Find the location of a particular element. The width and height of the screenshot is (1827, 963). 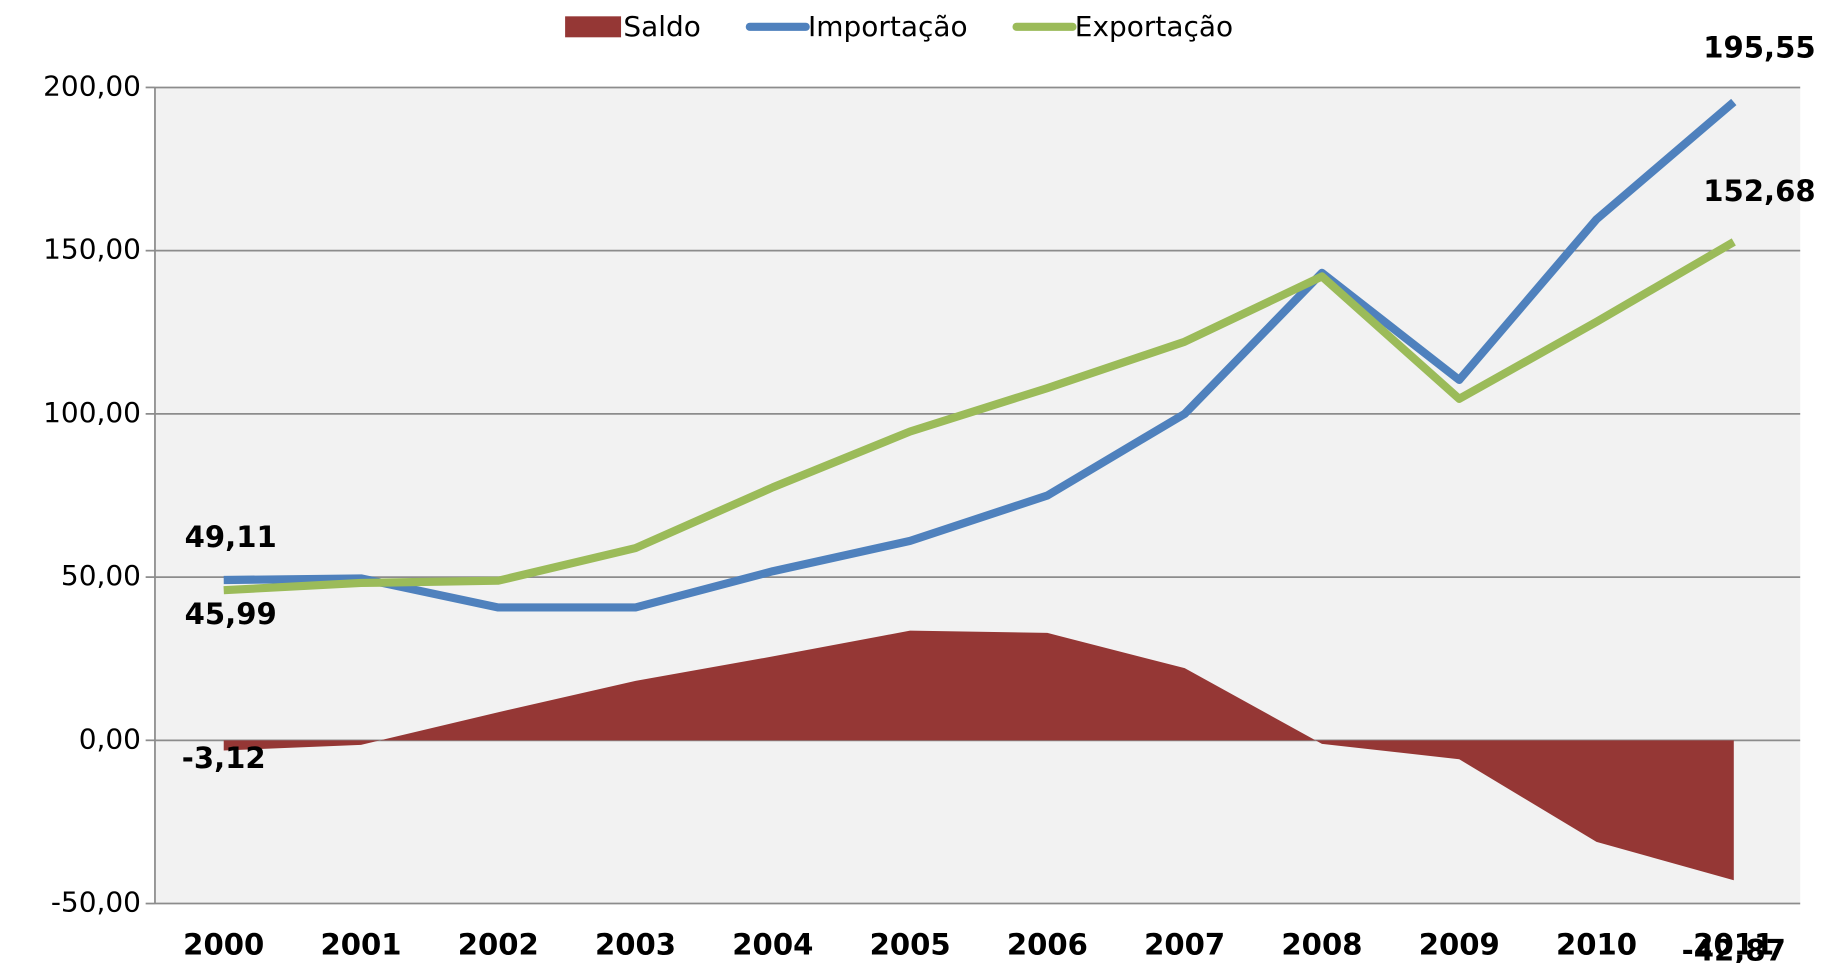

x-tick-label: 2003 is located at coordinates (635, 945).